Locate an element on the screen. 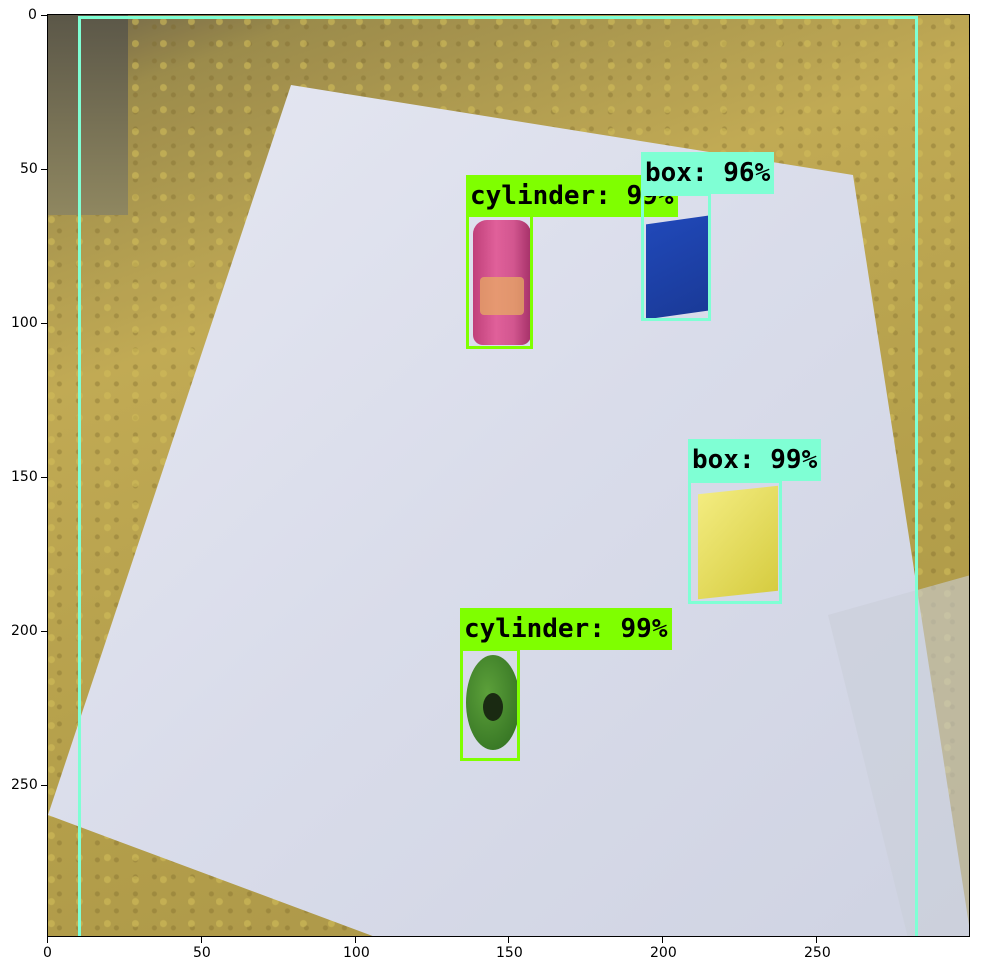  y-tick-label-100: 100 is located at coordinates (24, 323).